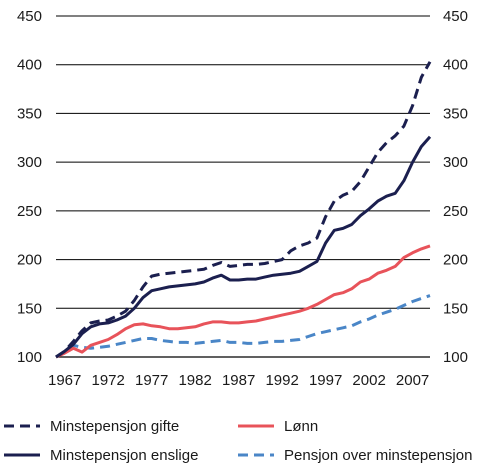 This screenshot has width=500, height=470. I want to click on legend-label-l-nn: Lønn, so click(301, 426).